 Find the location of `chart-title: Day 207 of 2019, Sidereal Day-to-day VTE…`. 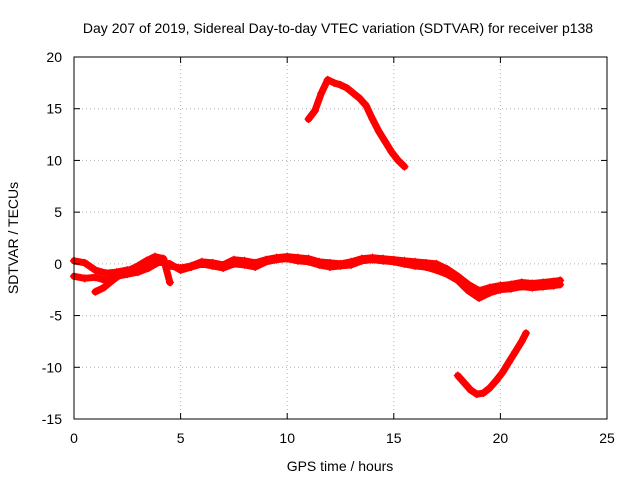

chart-title: Day 207 of 2019, Sidereal Day-to-day VTE… is located at coordinates (338, 28).